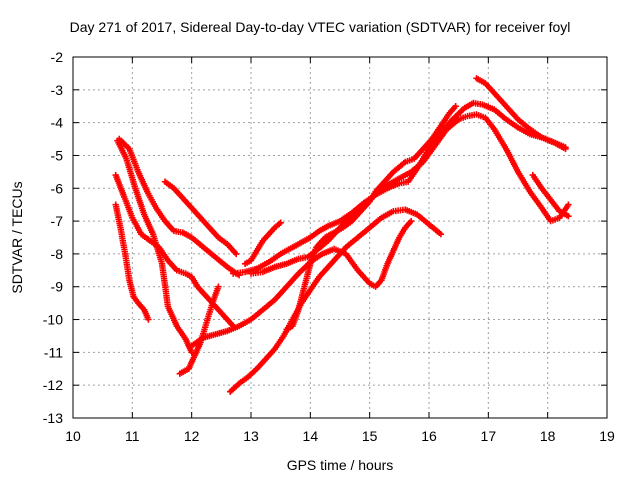 The image size is (640, 480). Describe the element at coordinates (132, 436) in the screenshot. I see `x-tick-label: 11` at that location.